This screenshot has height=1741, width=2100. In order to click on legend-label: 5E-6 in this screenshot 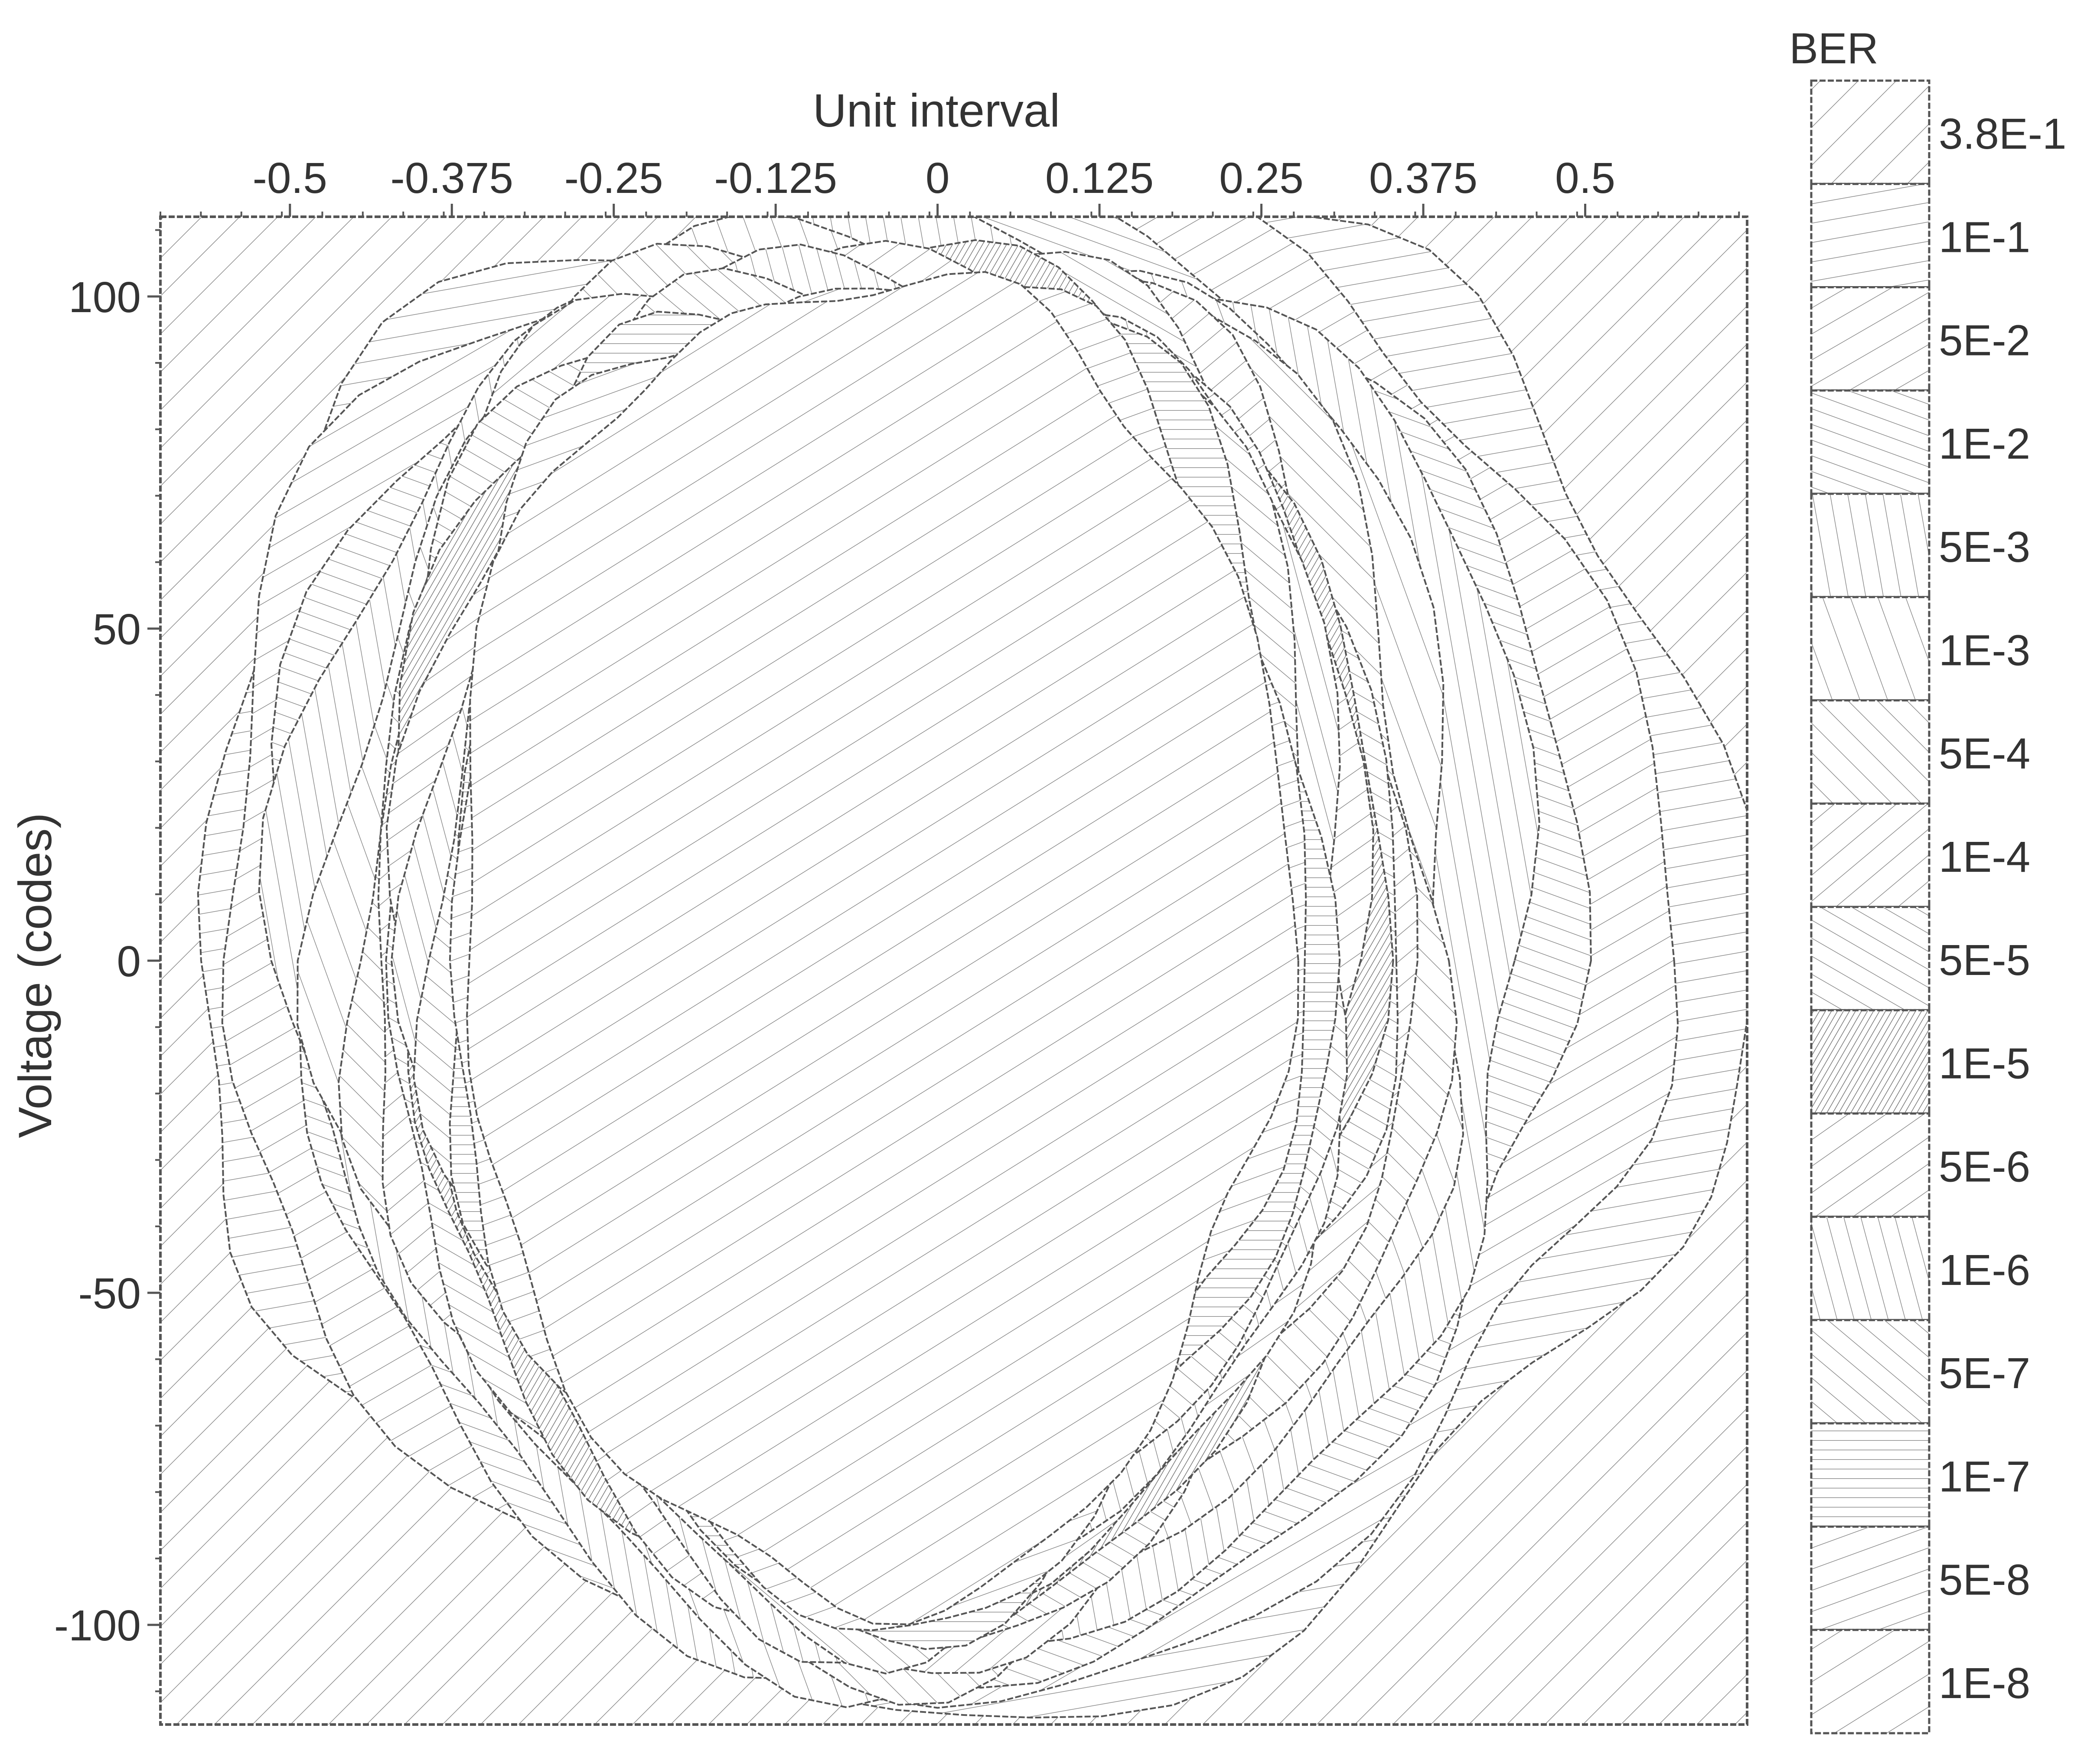, I will do `click(1984, 1167)`.